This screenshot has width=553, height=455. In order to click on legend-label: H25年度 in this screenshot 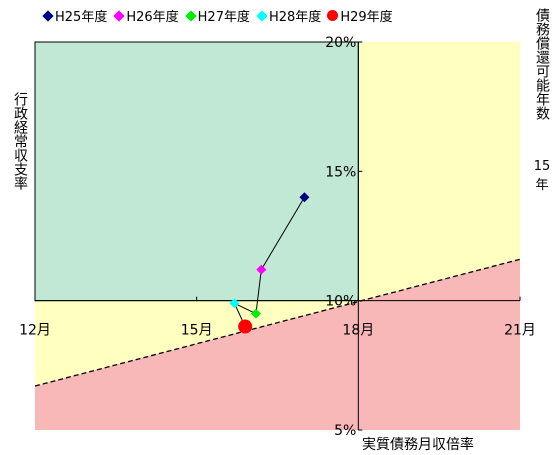, I will do `click(81, 17)`.